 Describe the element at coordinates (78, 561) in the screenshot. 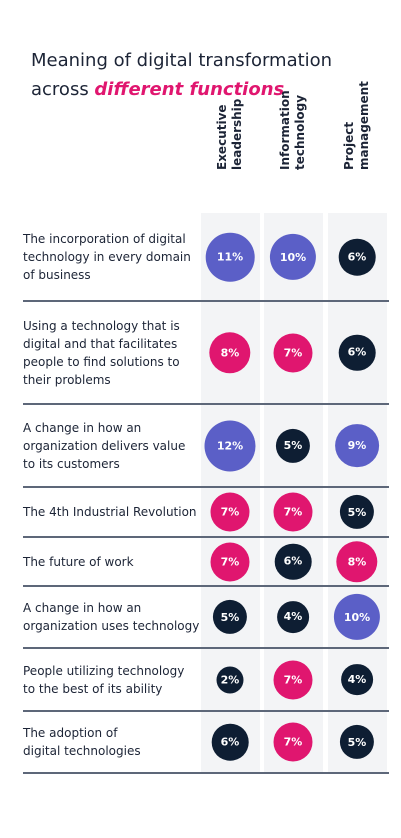

I see `row-label: The future of work` at that location.